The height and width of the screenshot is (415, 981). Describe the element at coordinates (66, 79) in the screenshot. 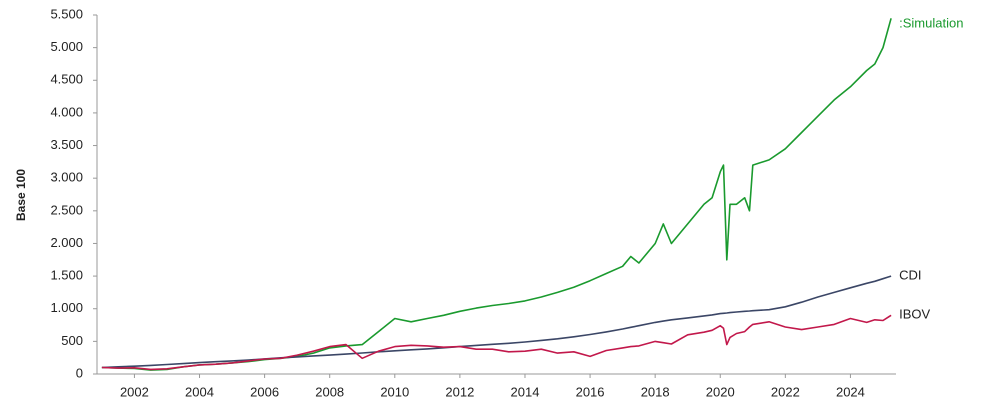

I see `y-tick-label: 4.500` at that location.